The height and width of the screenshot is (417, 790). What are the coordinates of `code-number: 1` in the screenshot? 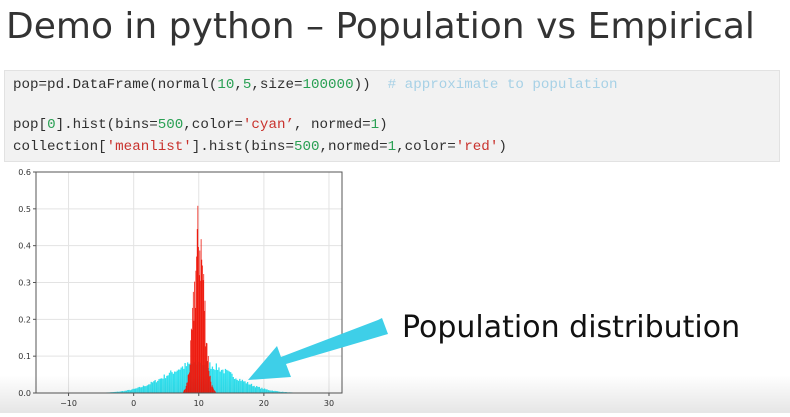 It's located at (392, 147).